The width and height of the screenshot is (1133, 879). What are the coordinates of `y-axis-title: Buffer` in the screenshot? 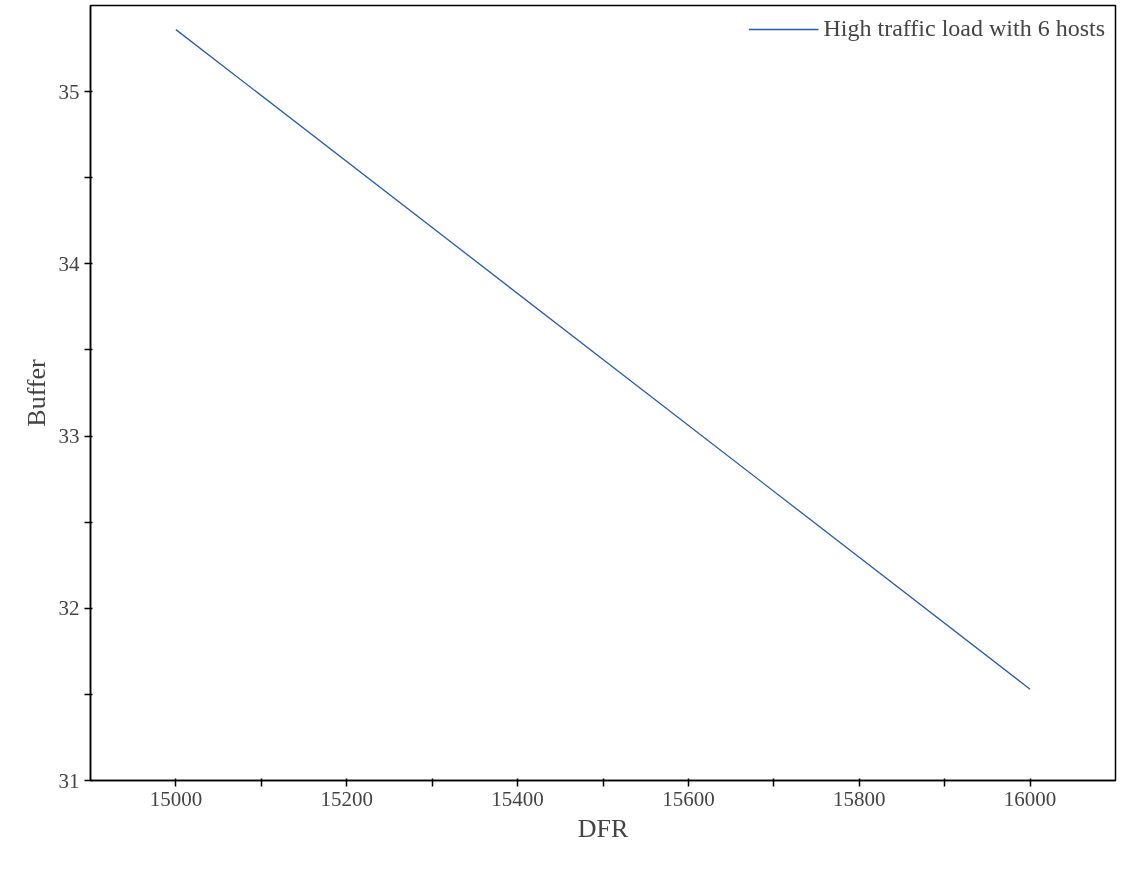 It's located at (36, 392).